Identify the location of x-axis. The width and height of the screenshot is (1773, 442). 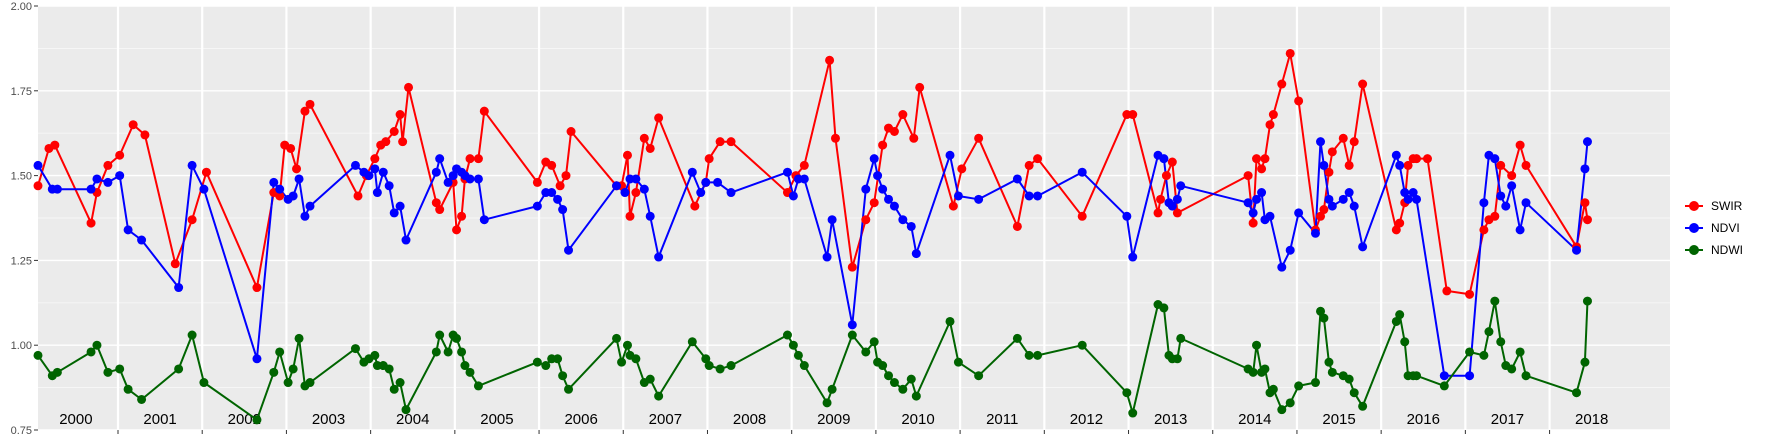
(834, 432).